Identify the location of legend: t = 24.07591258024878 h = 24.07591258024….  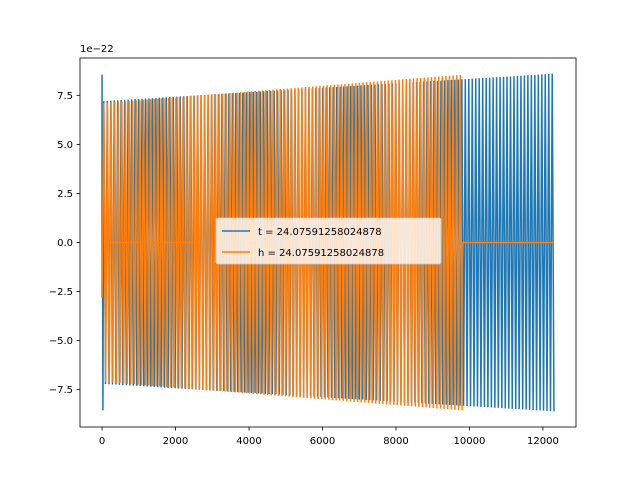
(328, 241).